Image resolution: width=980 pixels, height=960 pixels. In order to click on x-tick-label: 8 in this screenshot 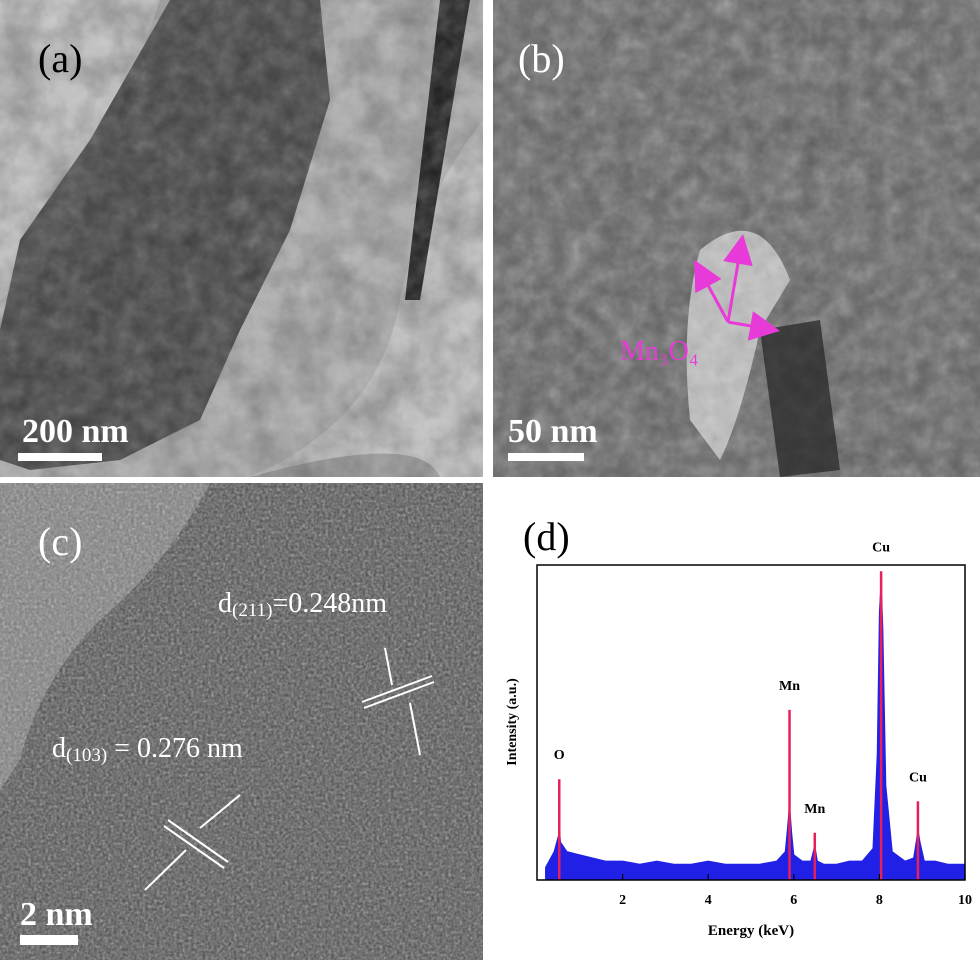, I will do `click(879, 900)`.